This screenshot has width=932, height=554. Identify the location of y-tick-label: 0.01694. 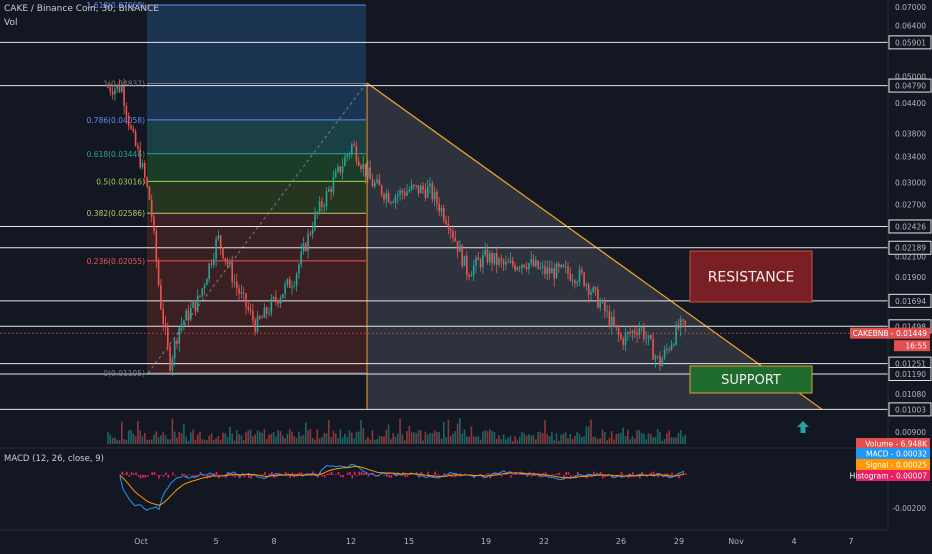
(910, 301).